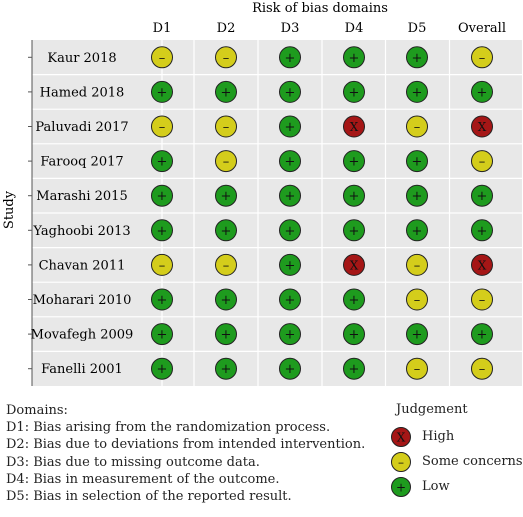 This screenshot has height=517, width=523. I want to click on study-label: Moharari 2010, so click(82, 300).